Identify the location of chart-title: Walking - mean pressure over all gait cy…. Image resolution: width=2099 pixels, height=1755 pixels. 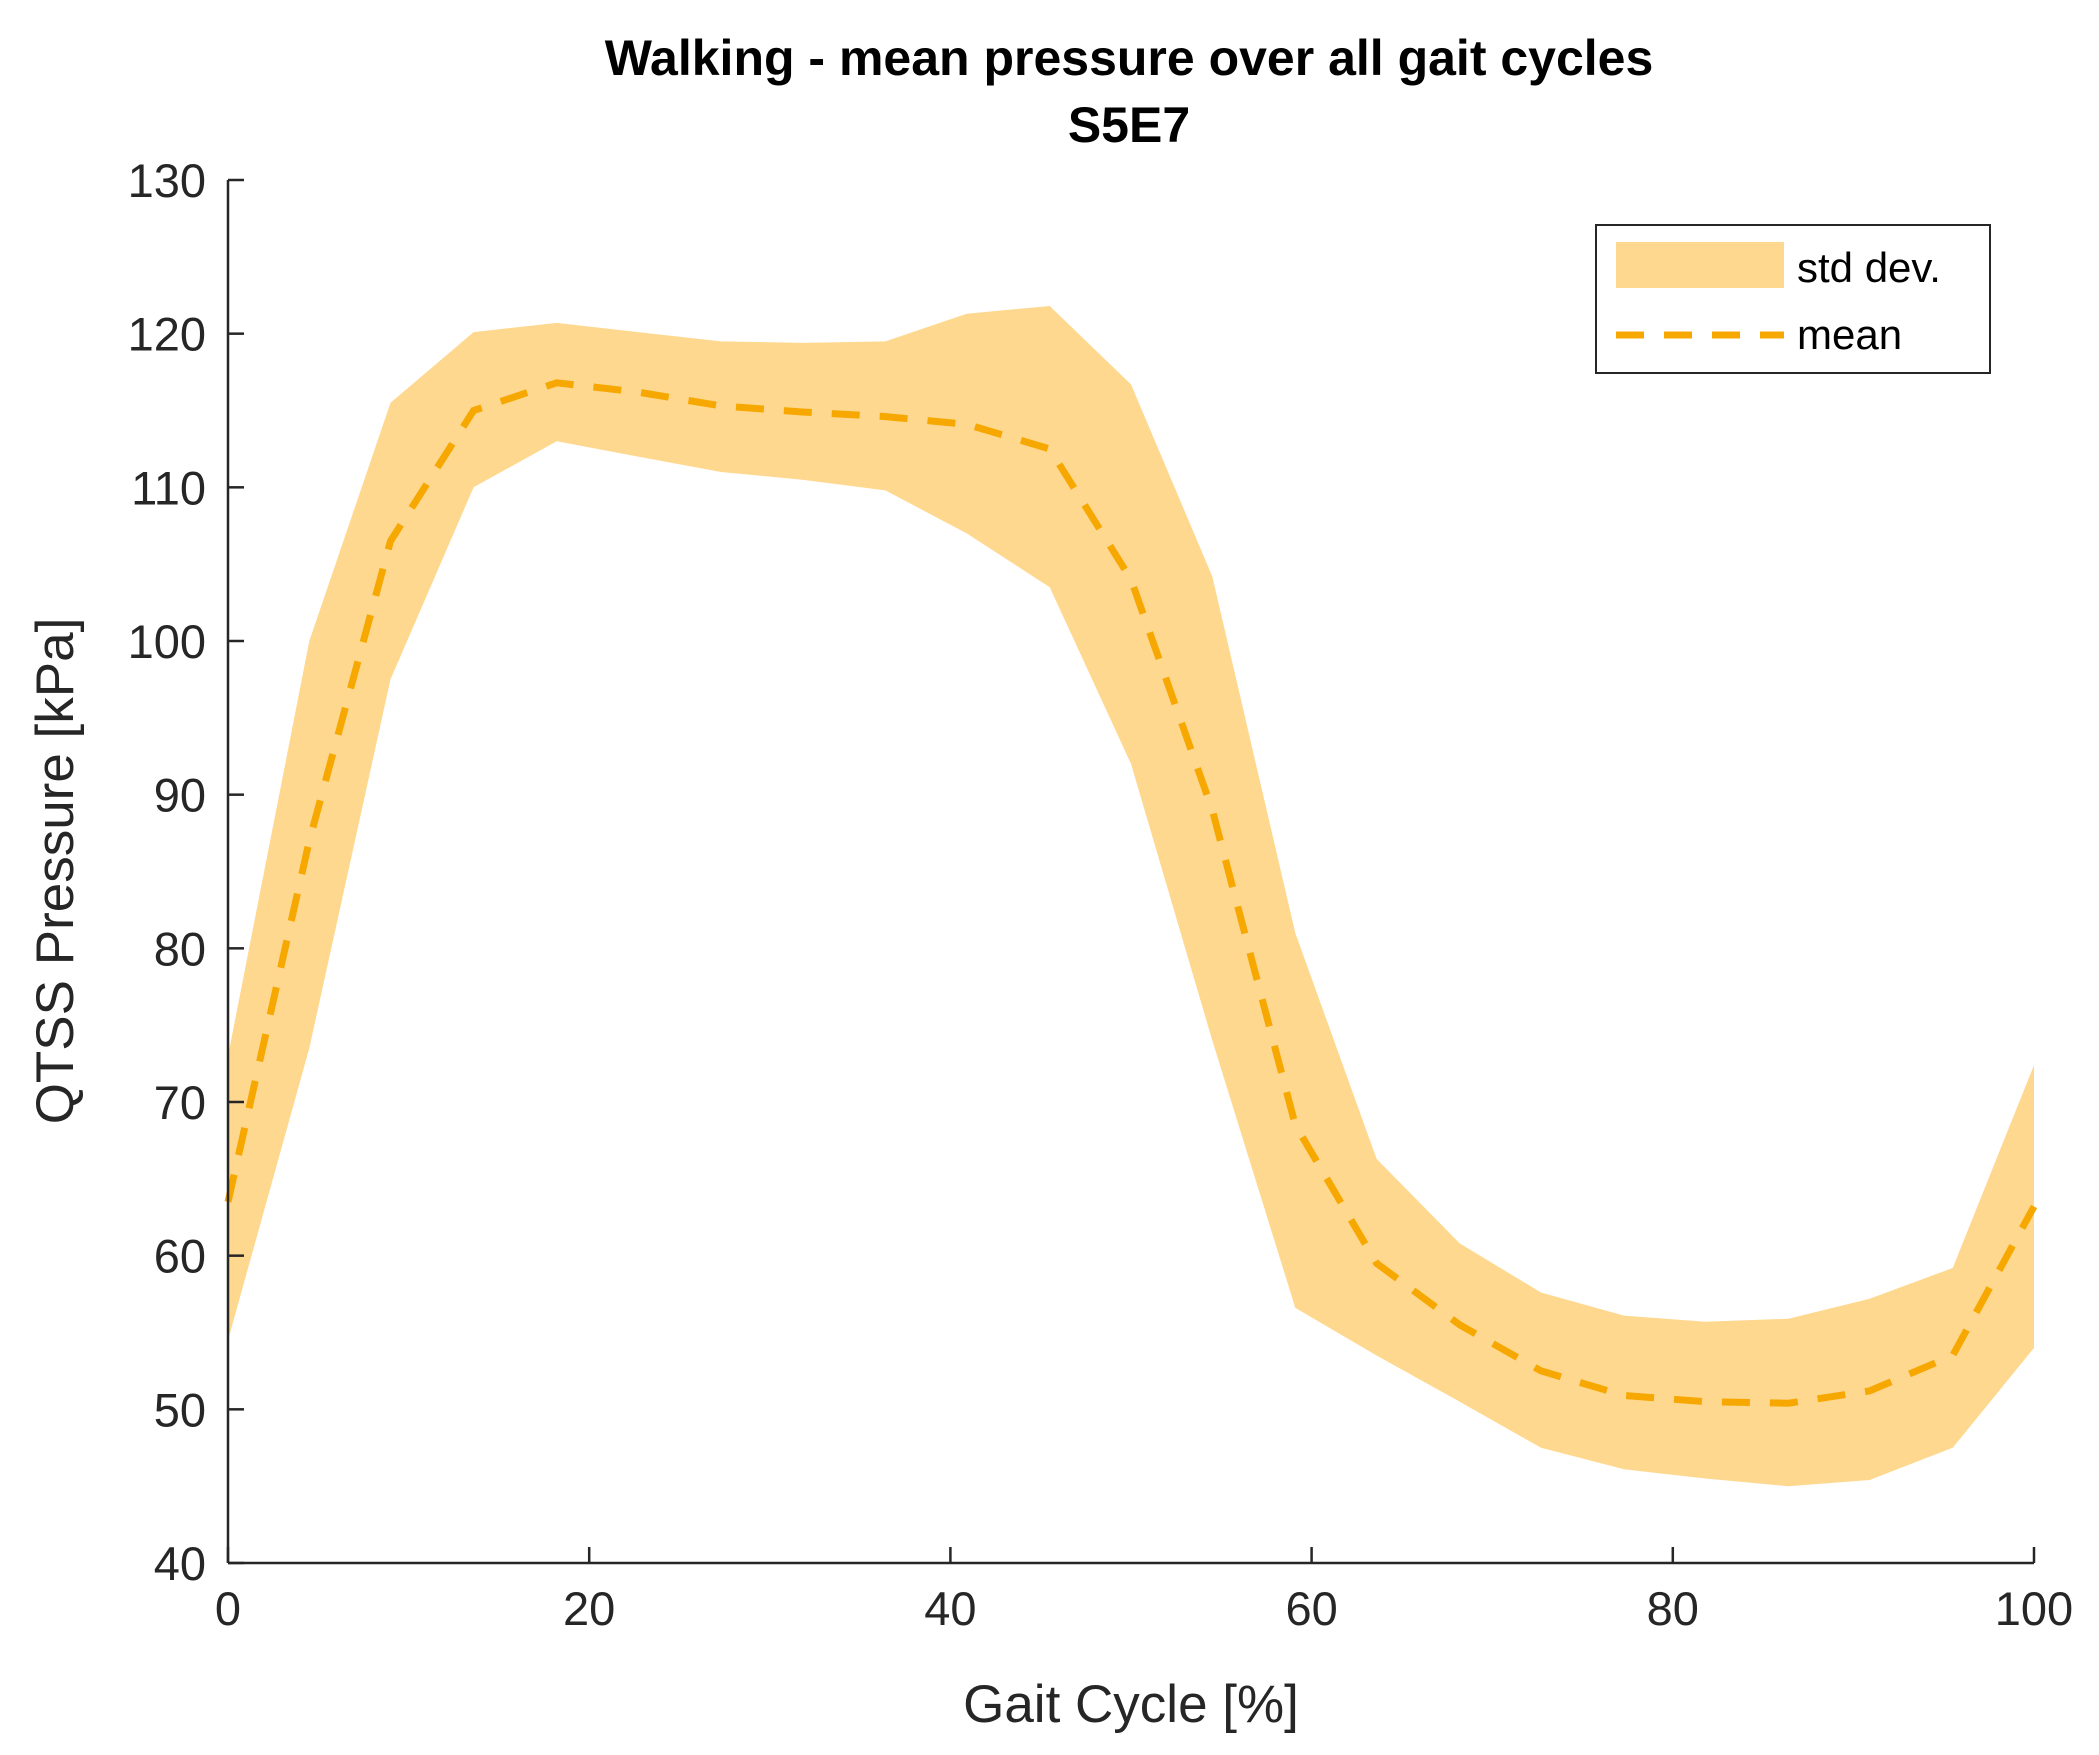
(1129, 58).